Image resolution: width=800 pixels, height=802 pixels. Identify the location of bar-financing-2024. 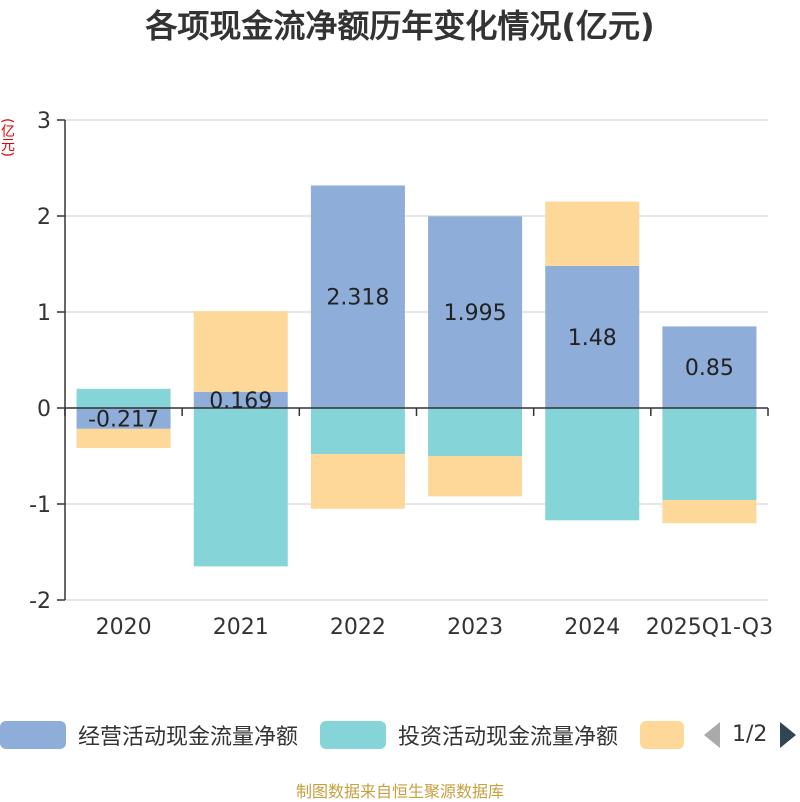
(592, 233).